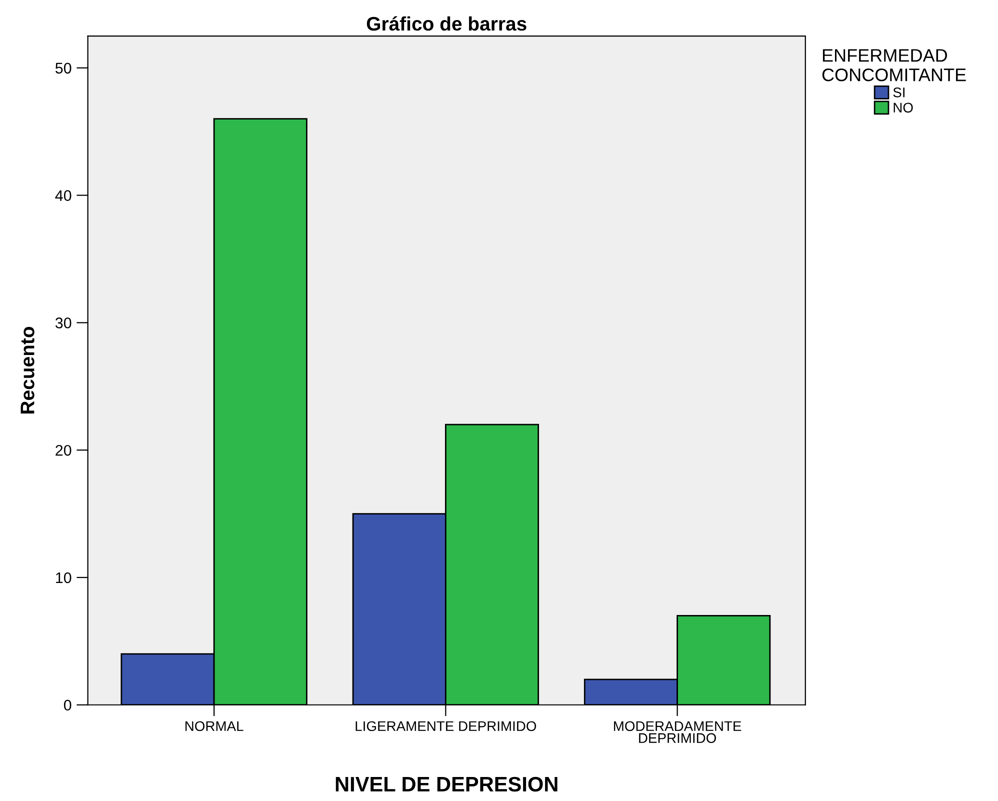 This screenshot has height=801, width=998. What do you see at coordinates (63, 68) in the screenshot?
I see `y-tick-label: 50` at bounding box center [63, 68].